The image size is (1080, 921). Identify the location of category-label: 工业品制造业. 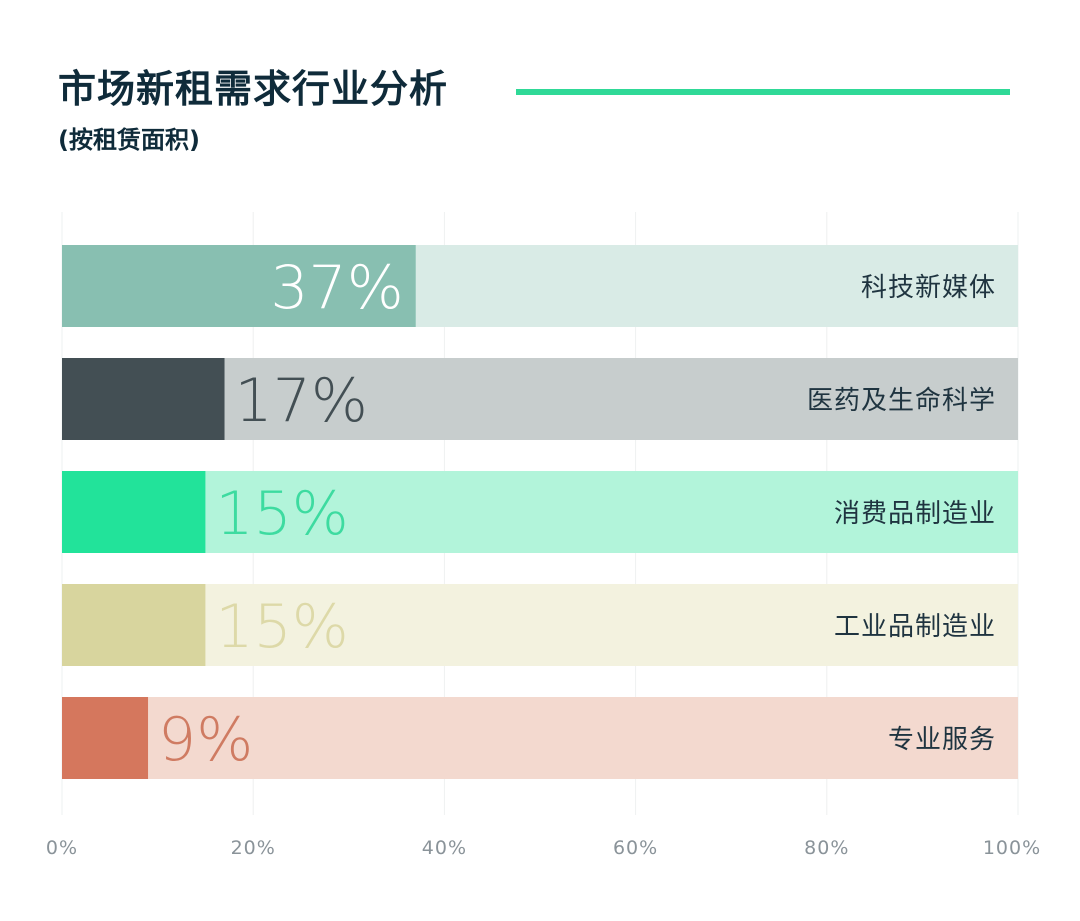
(915, 627).